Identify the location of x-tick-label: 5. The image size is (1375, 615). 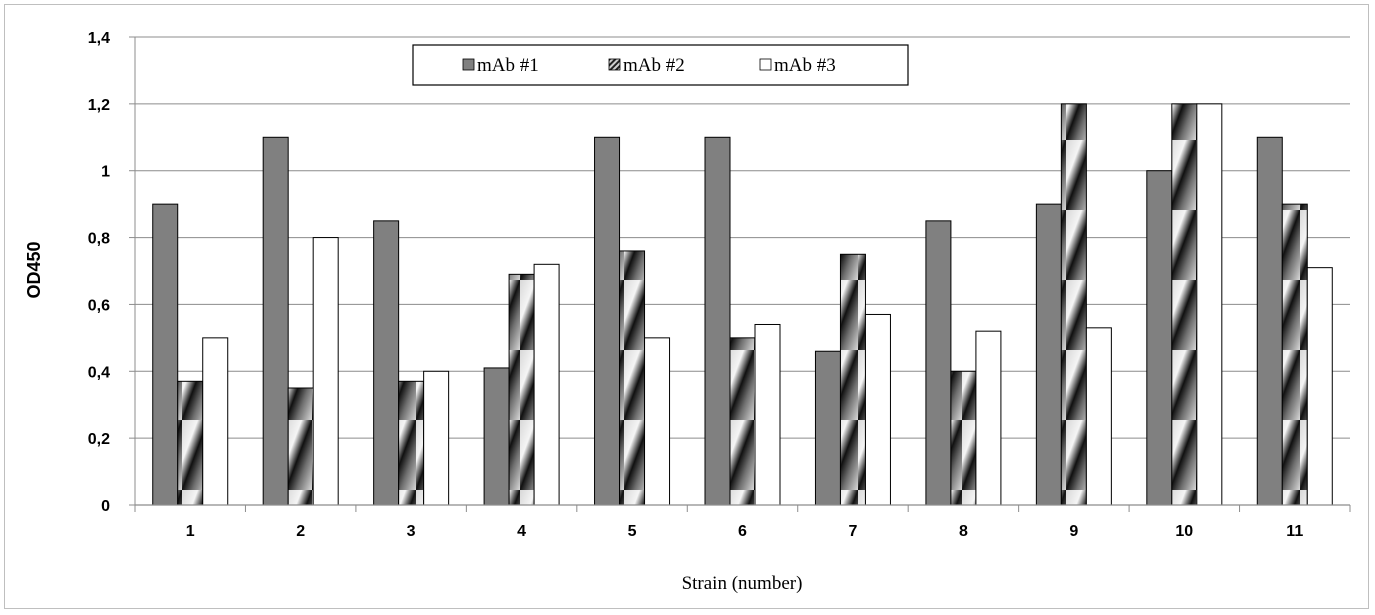
(632, 531).